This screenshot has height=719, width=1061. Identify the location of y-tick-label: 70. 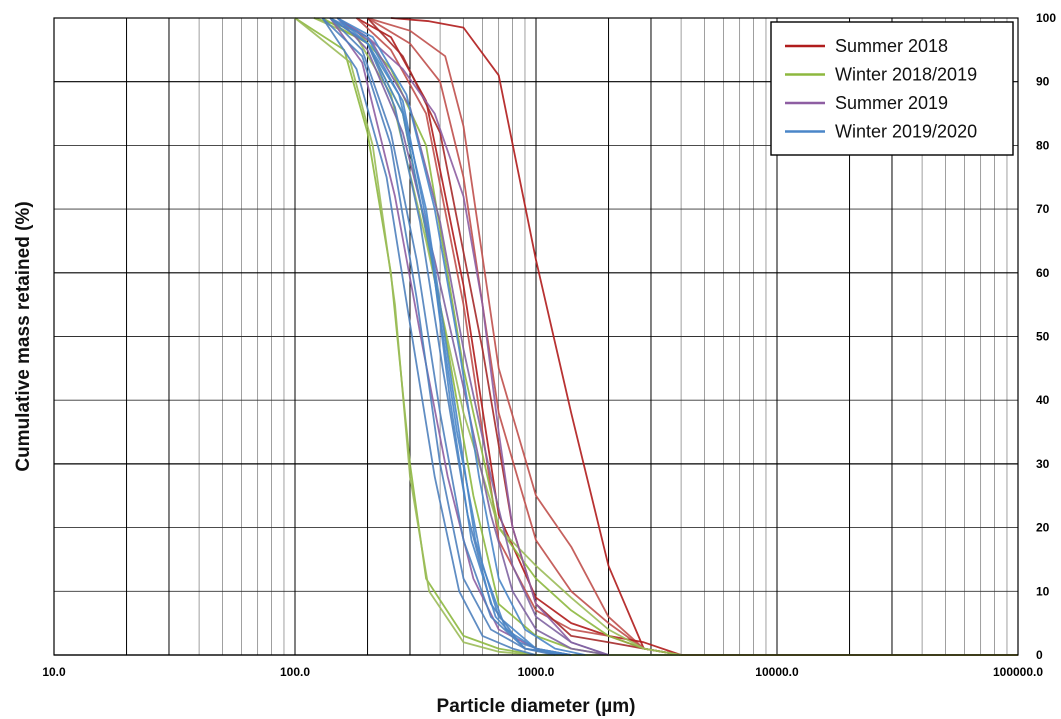
(1043, 209).